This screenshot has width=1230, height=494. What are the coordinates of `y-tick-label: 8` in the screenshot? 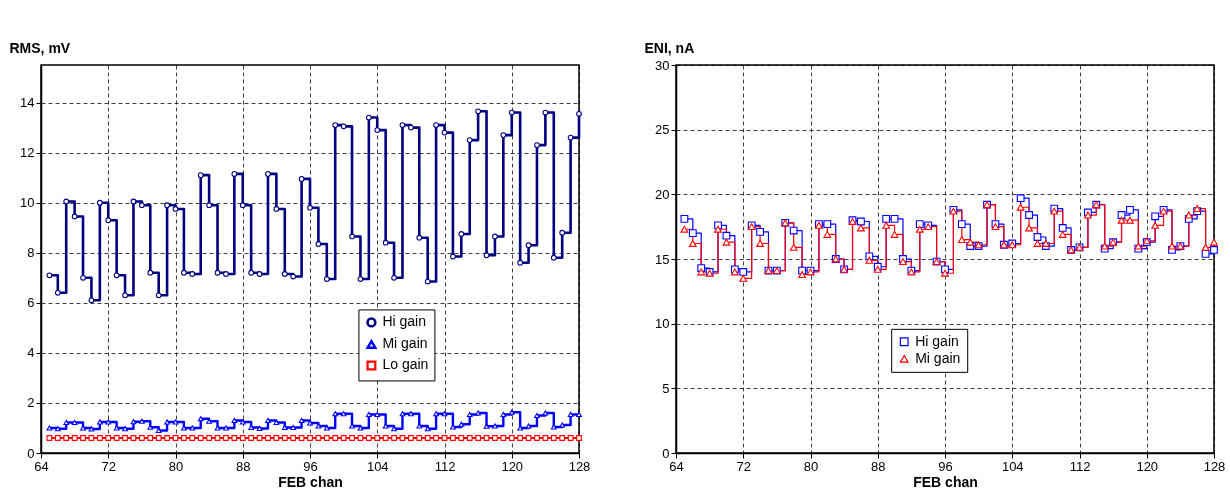 It's located at (31, 253).